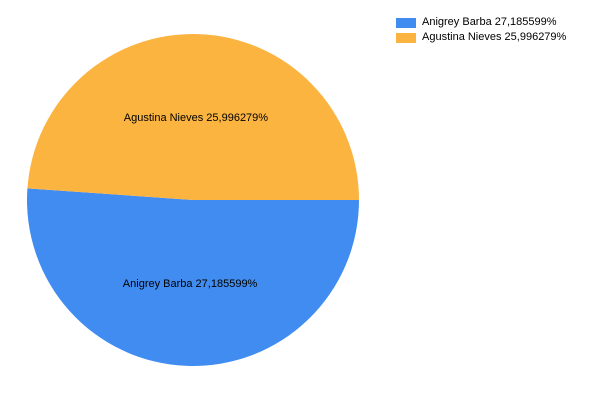 The height and width of the screenshot is (400, 600). I want to click on legend-item: Anigrey Barba 27,185599%, so click(481, 22).